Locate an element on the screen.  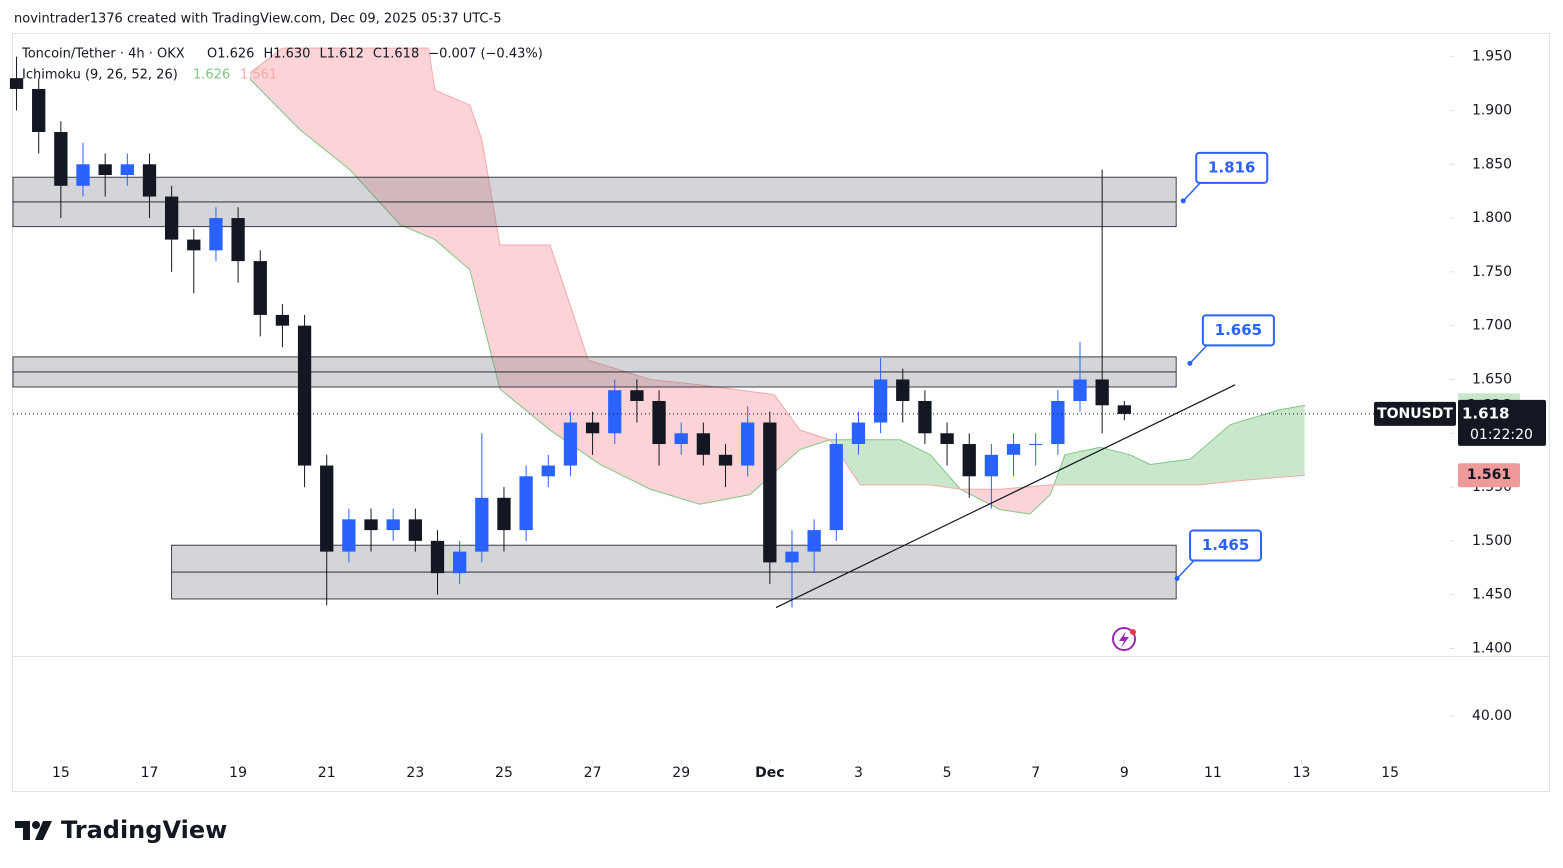
x-tick-label: 17 is located at coordinates (150, 773).